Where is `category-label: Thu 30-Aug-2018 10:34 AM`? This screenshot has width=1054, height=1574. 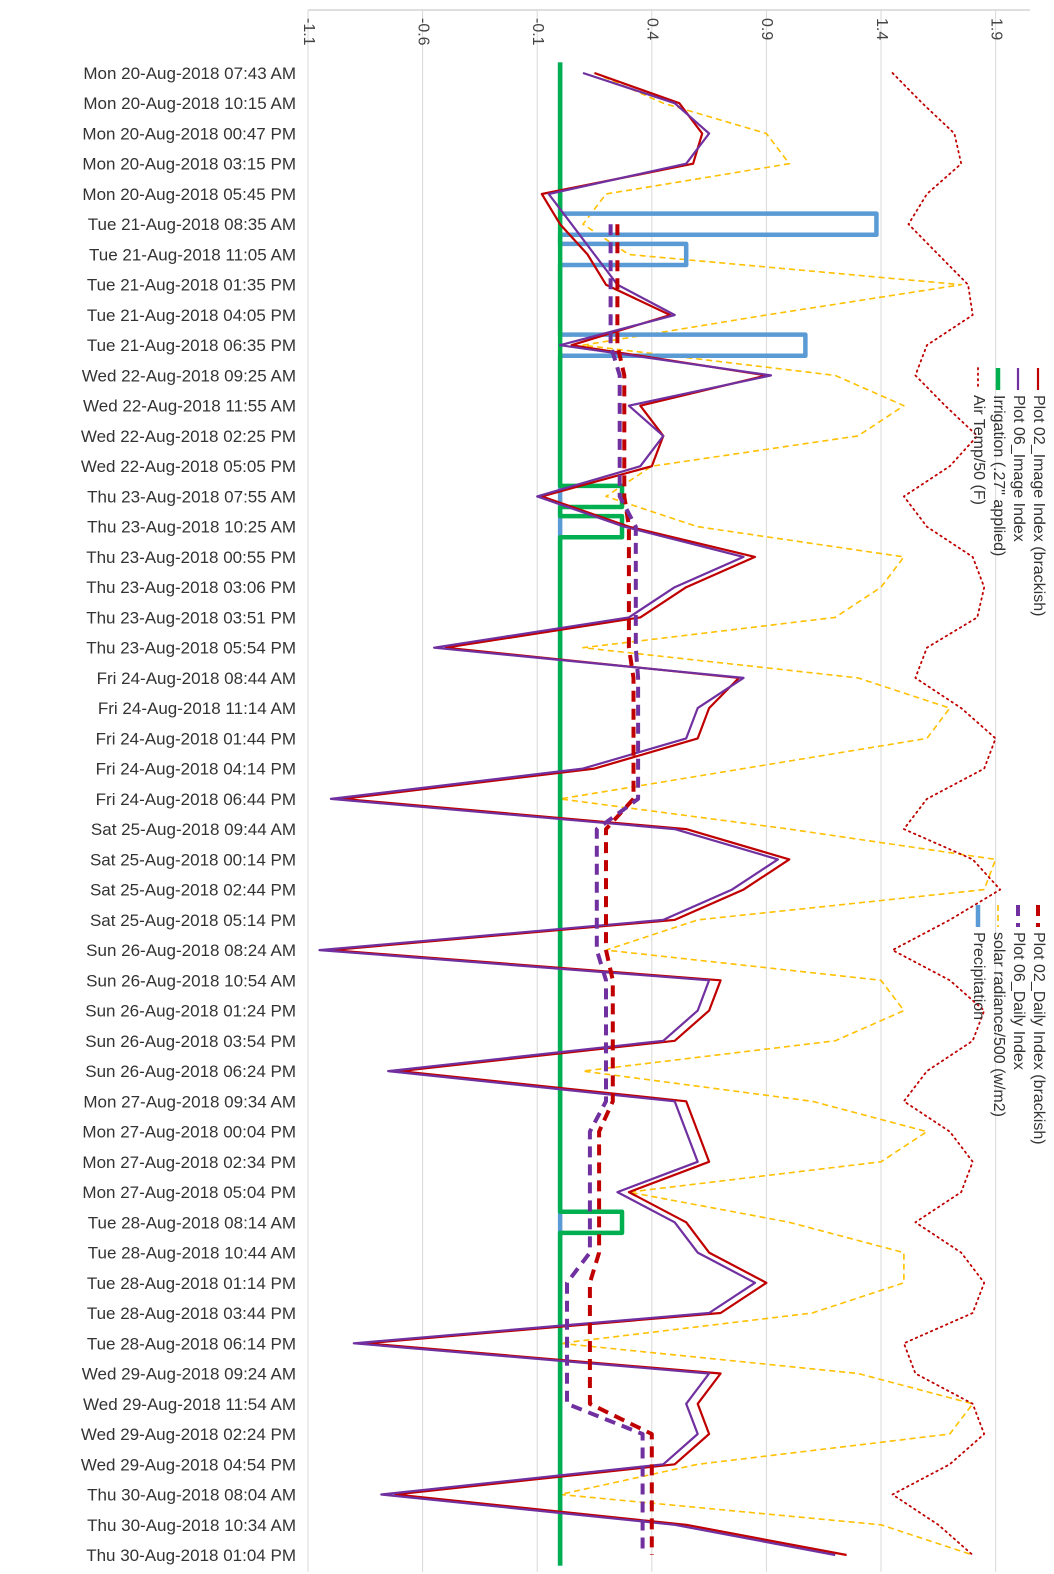
category-label: Thu 30-Aug-2018 10:34 AM is located at coordinates (191, 1525).